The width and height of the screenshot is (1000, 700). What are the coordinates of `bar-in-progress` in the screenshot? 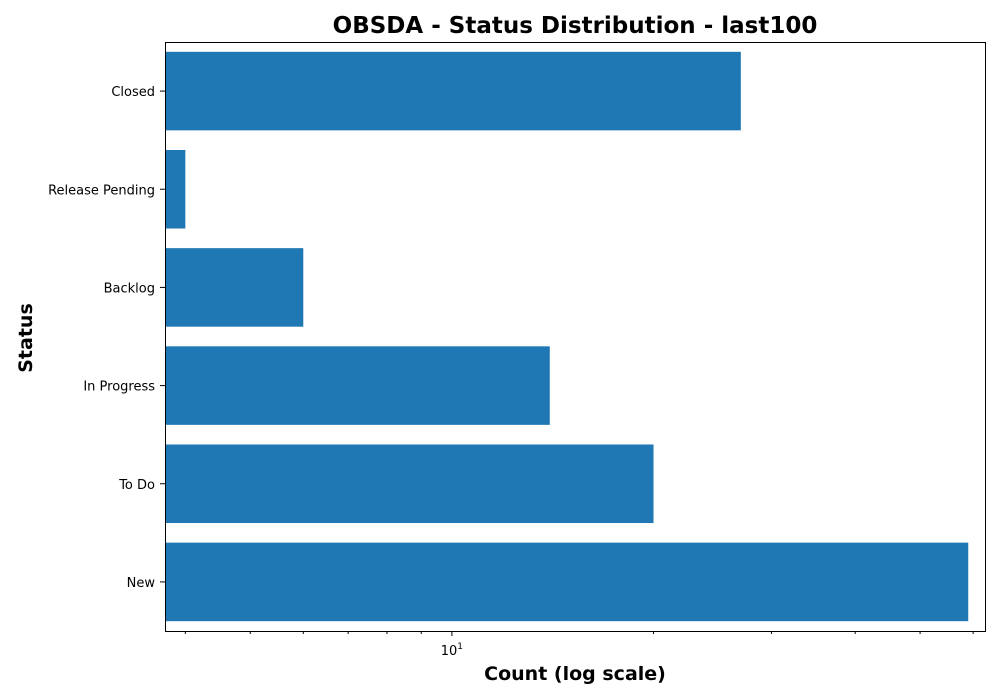 It's located at (357, 385).